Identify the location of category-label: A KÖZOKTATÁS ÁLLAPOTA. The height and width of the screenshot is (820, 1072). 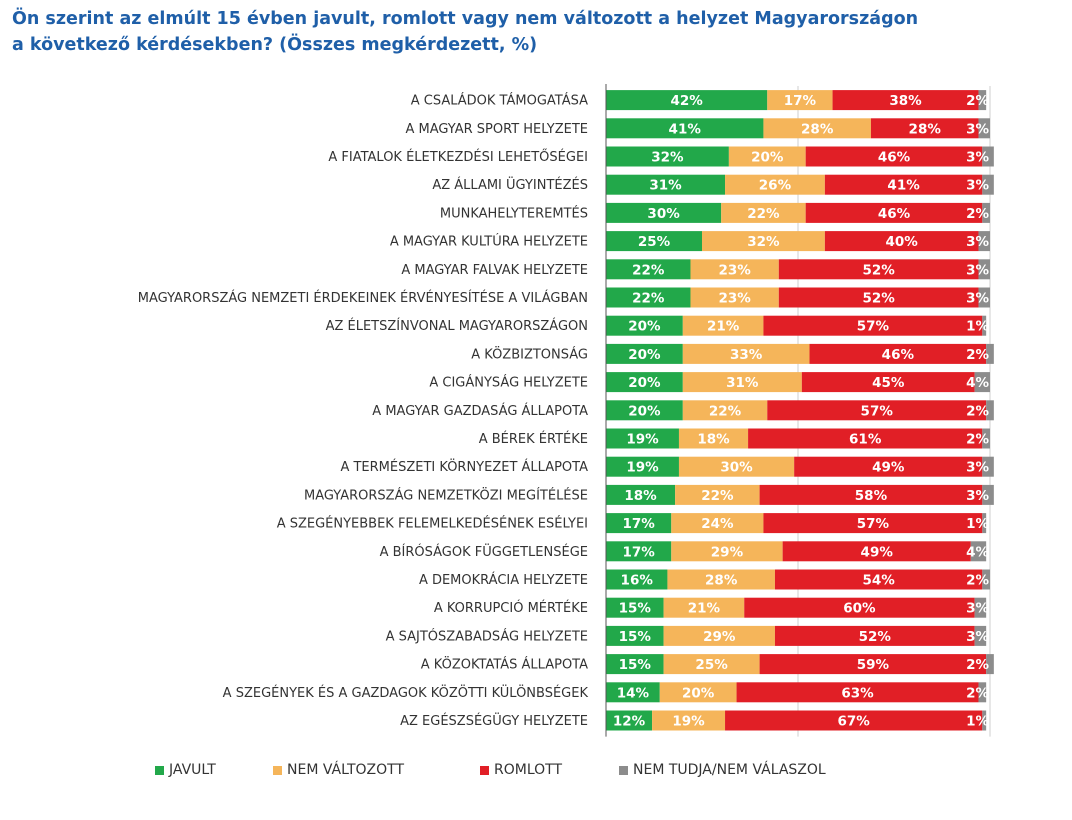
(504, 664).